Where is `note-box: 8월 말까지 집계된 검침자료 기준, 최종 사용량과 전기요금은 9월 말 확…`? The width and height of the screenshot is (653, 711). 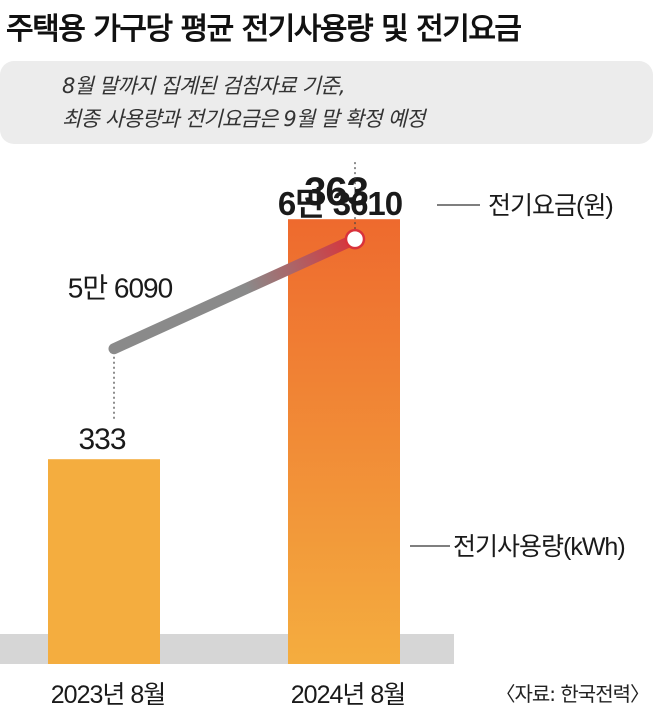
note-box: 8월 말까지 집계된 검침자료 기준, 최종 사용량과 전기요금은 9월 말 확… is located at coordinates (326, 102).